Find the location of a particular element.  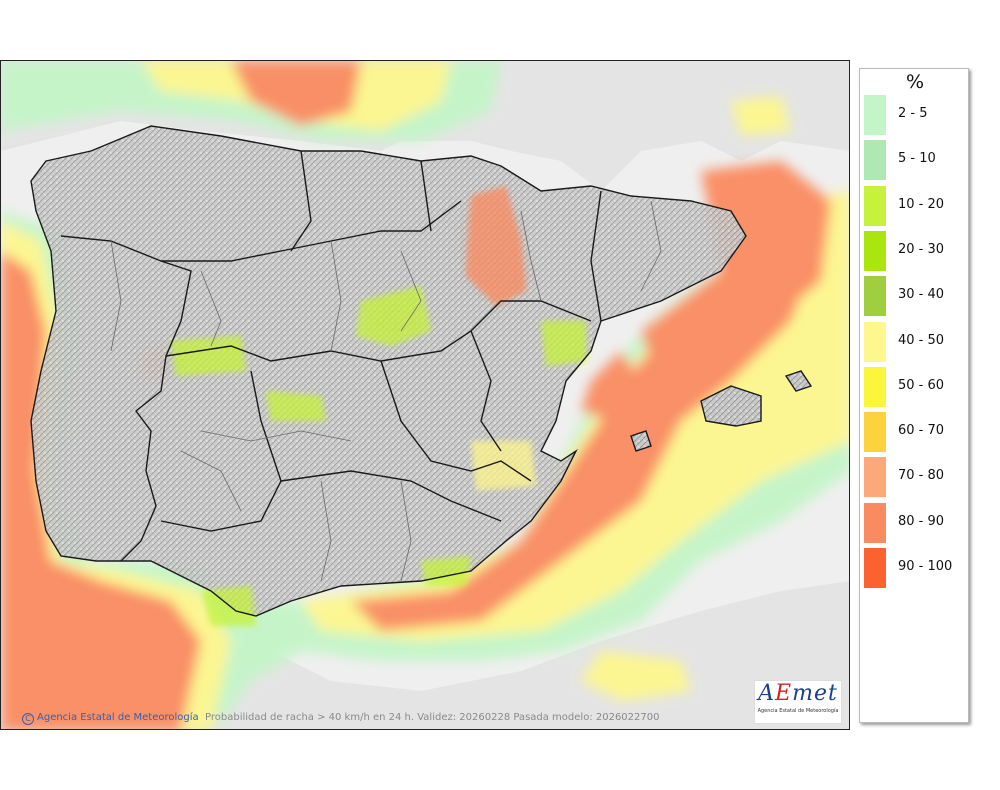

legend-item: 2 - 5 is located at coordinates (916, 117).